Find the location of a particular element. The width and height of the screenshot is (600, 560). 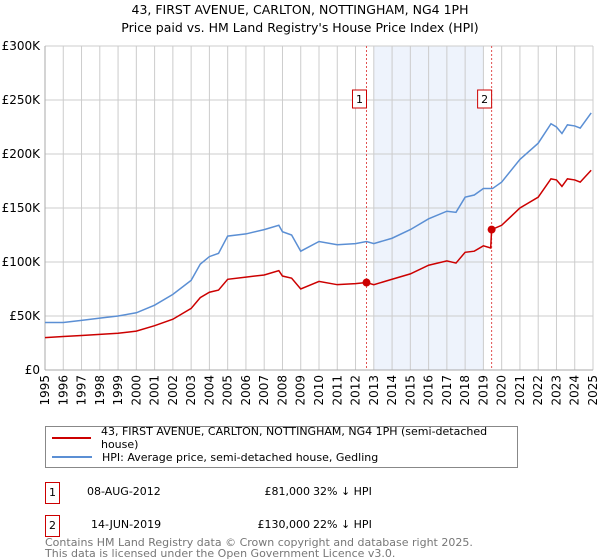

y-tick-label: £200K is located at coordinates (22, 154).